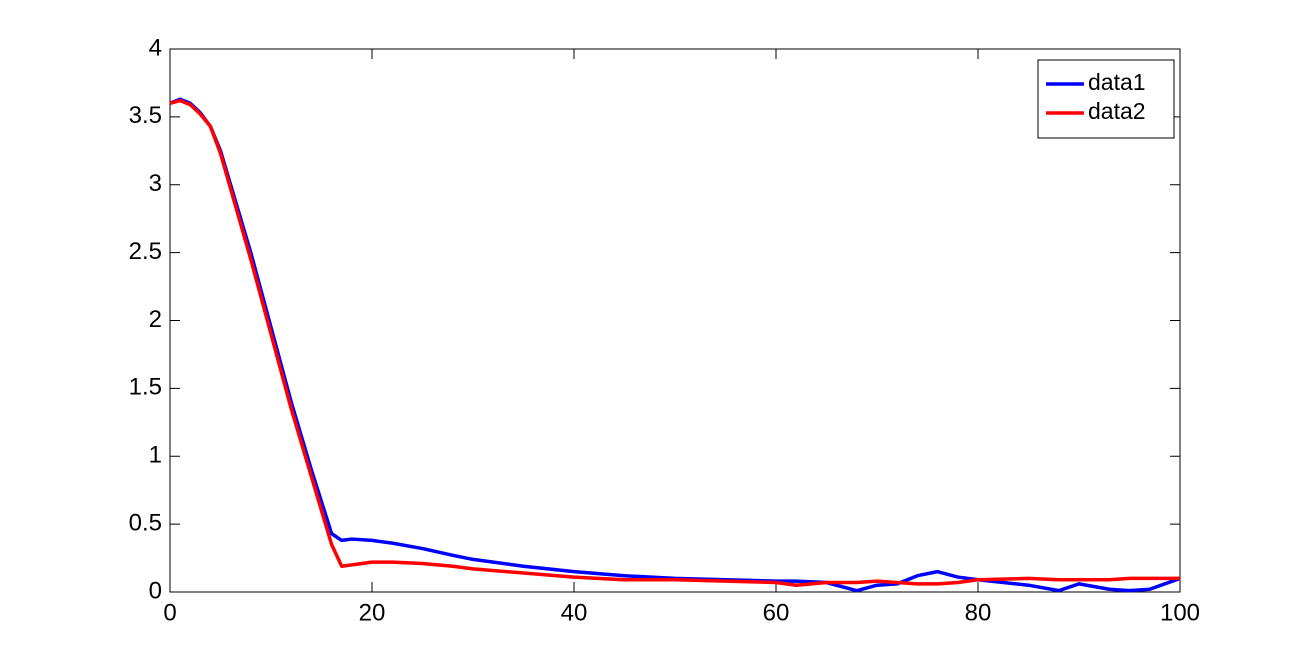  What do you see at coordinates (1117, 82) in the screenshot?
I see `legend-label: data1` at bounding box center [1117, 82].